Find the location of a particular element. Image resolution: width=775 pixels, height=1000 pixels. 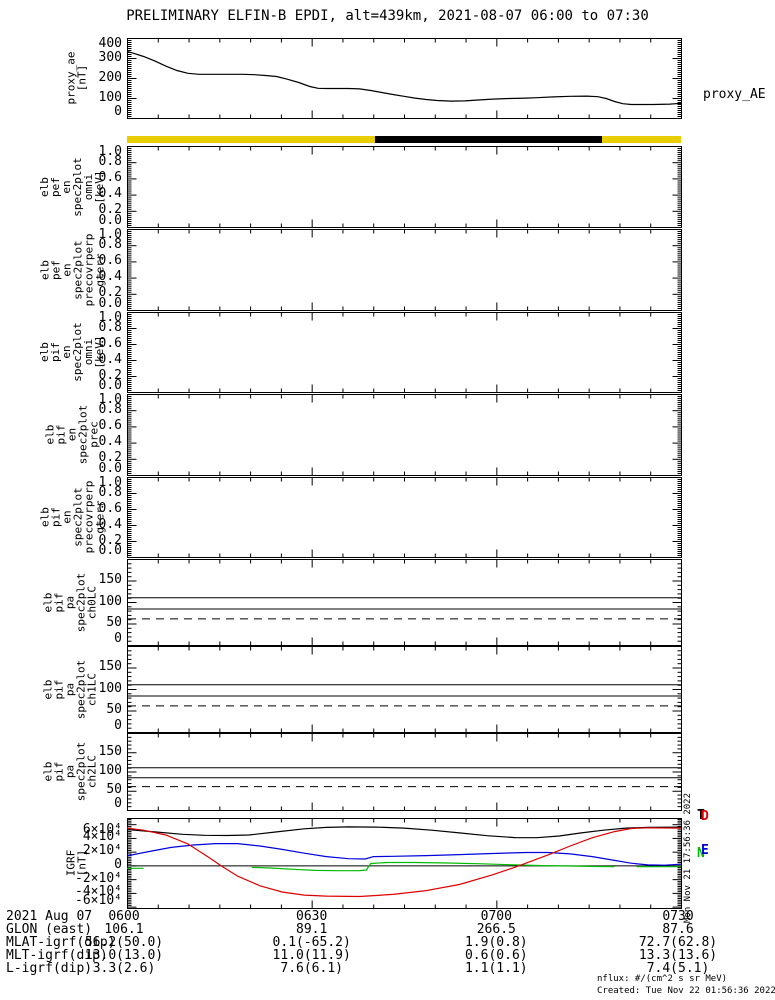

panel-pef_en_omni is located at coordinates (404, 187).